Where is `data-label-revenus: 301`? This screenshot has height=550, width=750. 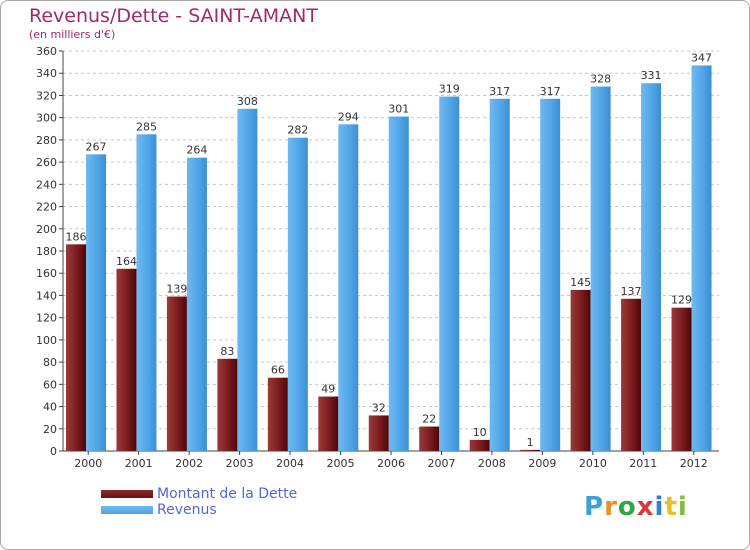
data-label-revenus: 301 is located at coordinates (398, 109).